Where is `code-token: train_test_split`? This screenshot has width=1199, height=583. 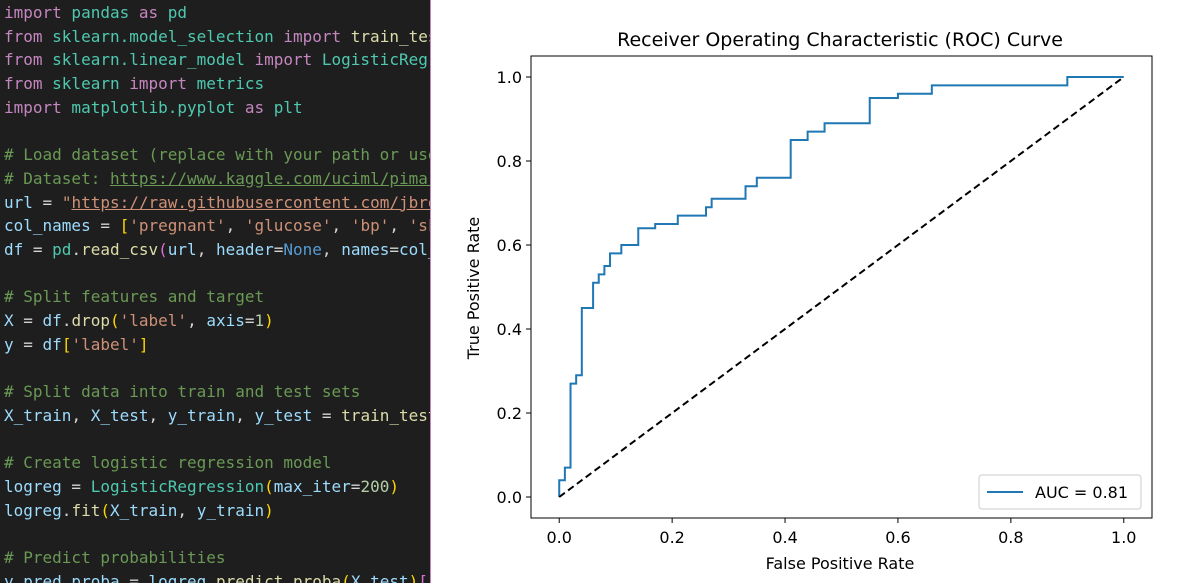 code-token: train_test_split is located at coordinates (390, 36).